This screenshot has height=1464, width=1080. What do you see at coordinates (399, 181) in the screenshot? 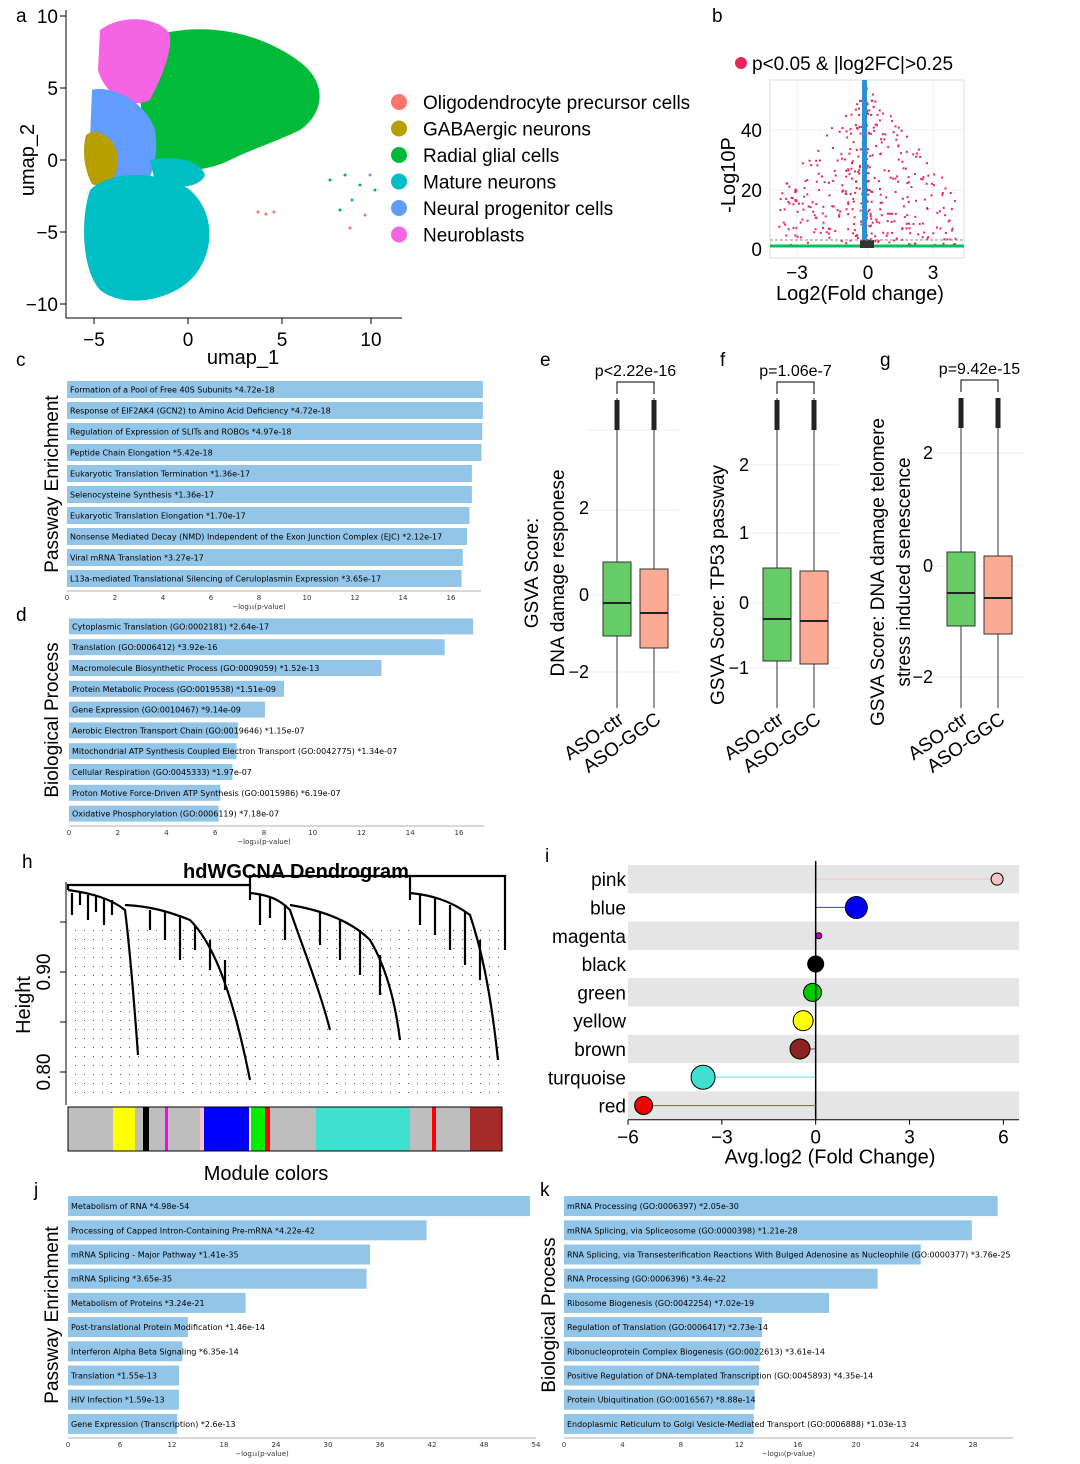
I see `umap-legend-swatch` at bounding box center [399, 181].